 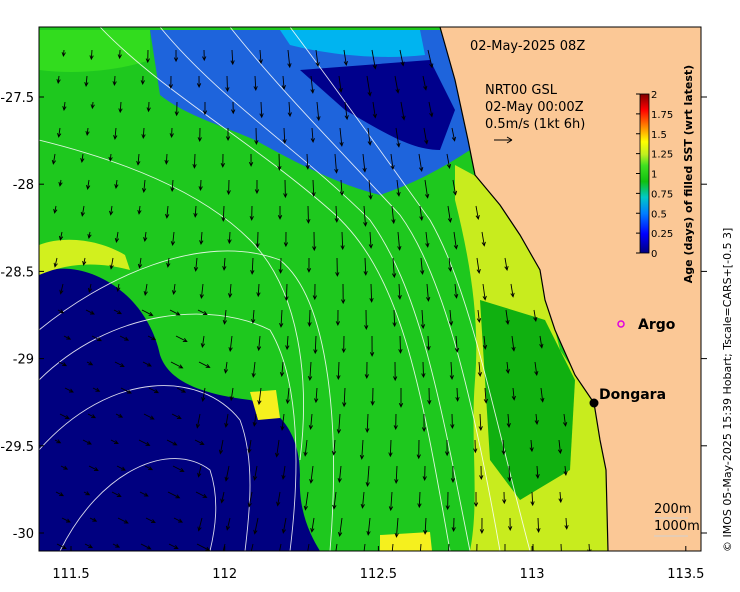 I want to click on colorbar-tick-label: 1.75, so click(x=662, y=115).